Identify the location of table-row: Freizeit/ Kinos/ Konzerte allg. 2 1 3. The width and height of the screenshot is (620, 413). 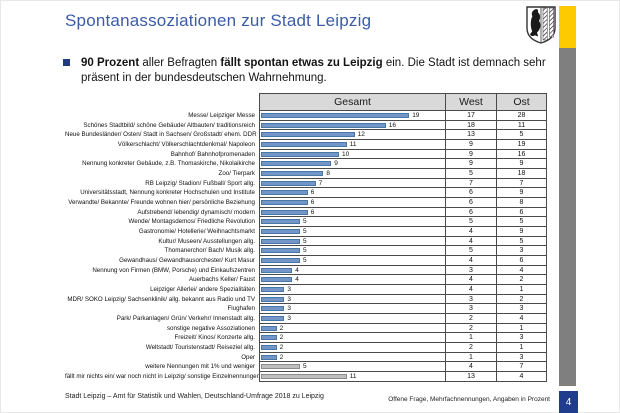
(306, 338).